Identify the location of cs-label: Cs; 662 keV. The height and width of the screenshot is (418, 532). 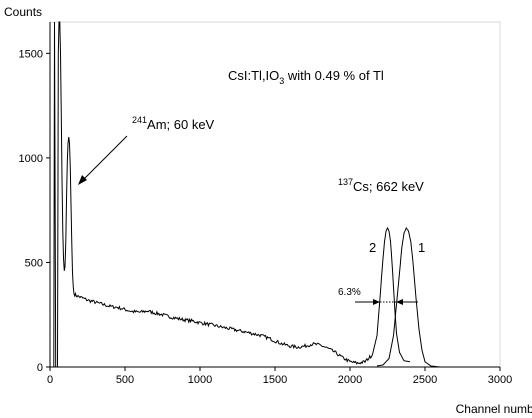
(388, 186).